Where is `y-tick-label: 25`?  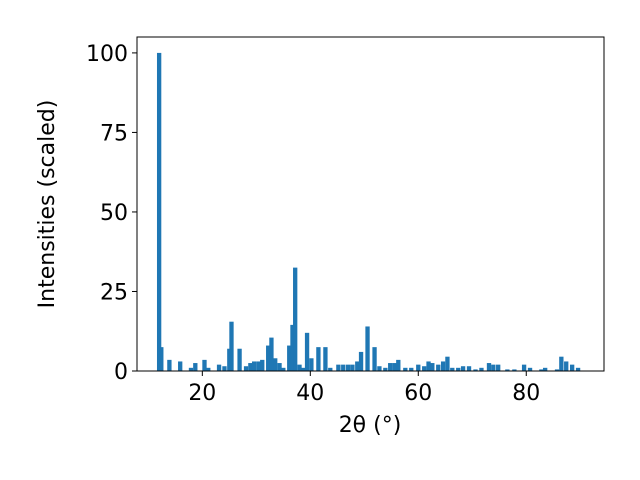
y-tick-label: 25 is located at coordinates (114, 292).